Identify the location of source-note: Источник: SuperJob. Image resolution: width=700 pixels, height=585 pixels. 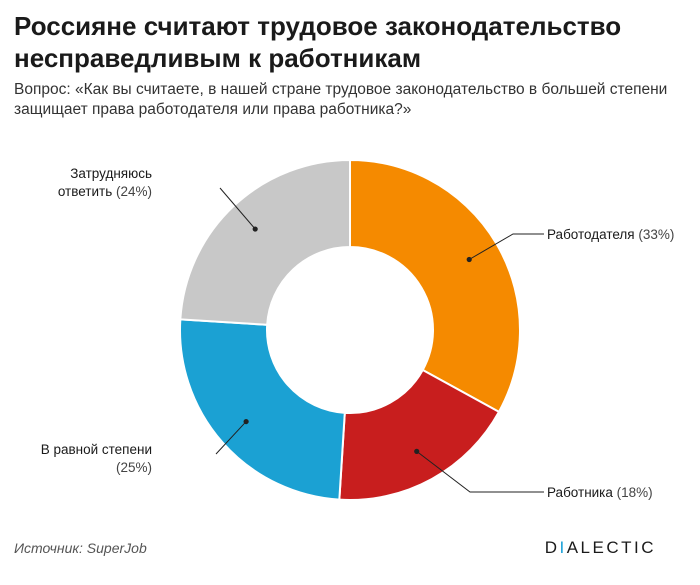
(80, 548).